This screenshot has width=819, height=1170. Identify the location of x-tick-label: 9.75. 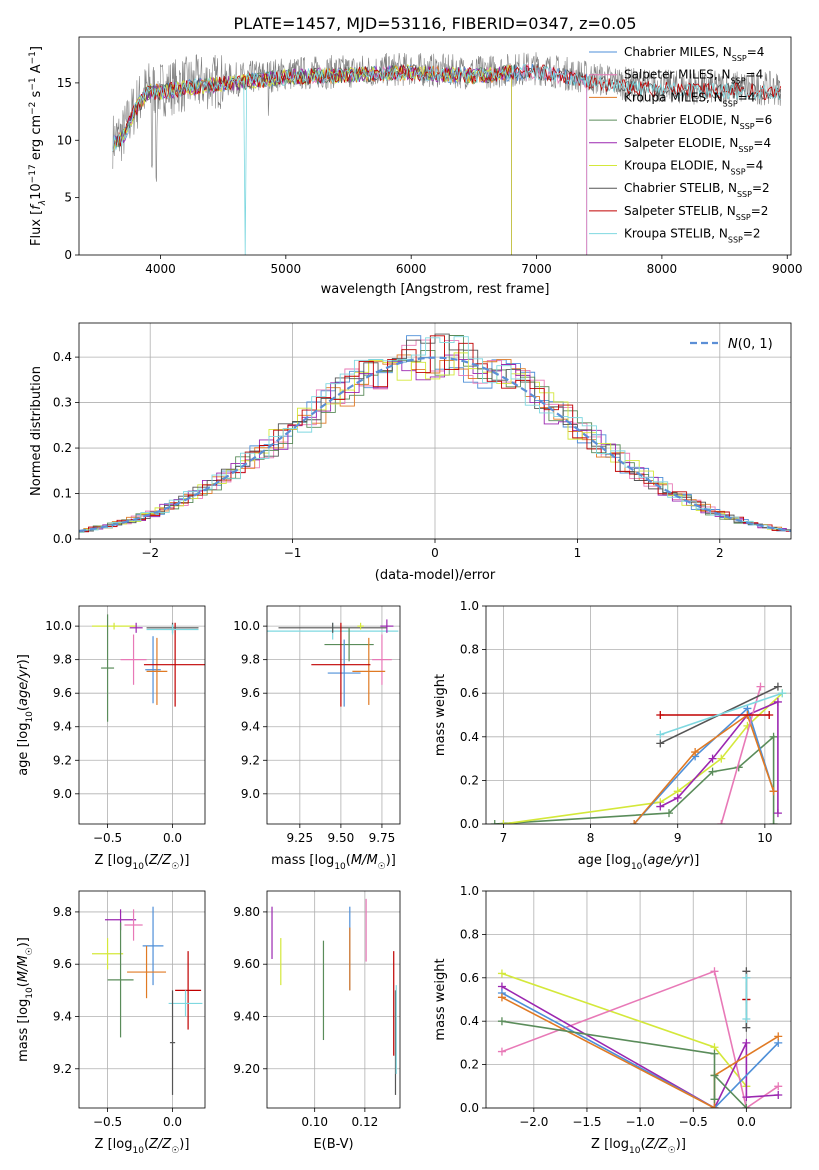
(382, 838).